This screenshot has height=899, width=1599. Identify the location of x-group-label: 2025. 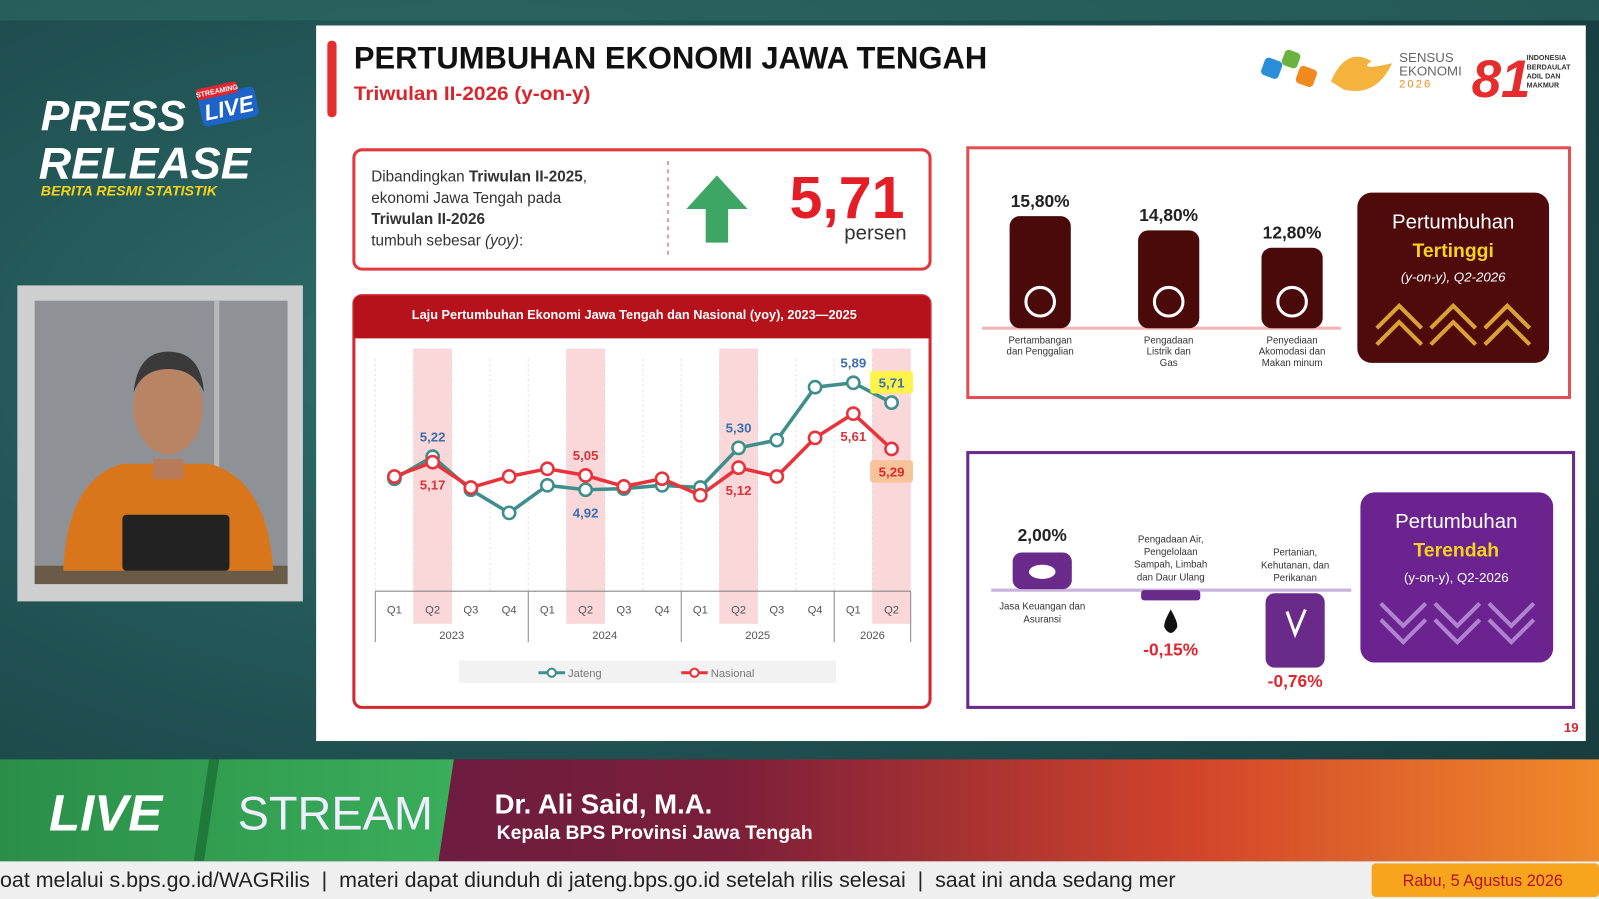
(757, 636).